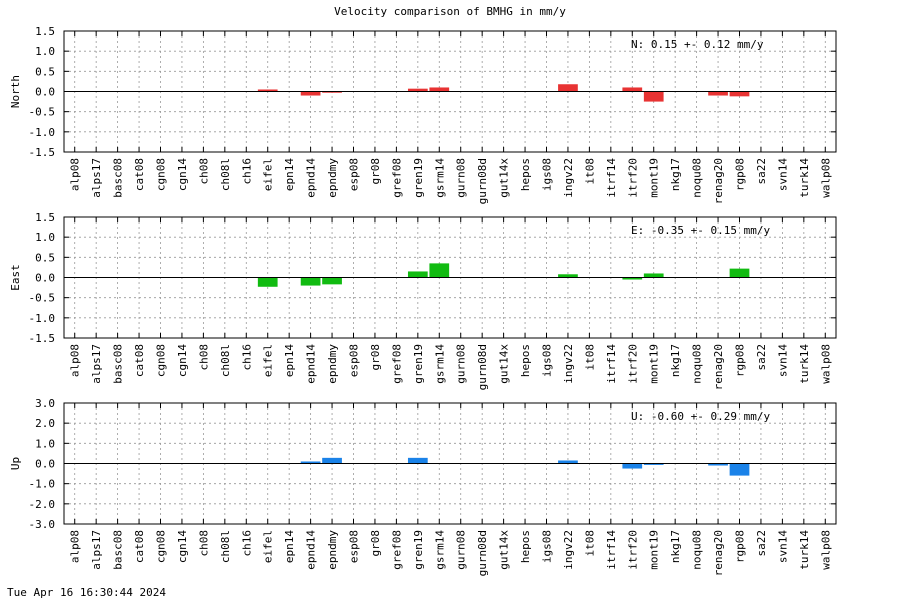  What do you see at coordinates (332, 460) in the screenshot?
I see `bar-epndmy` at bounding box center [332, 460].